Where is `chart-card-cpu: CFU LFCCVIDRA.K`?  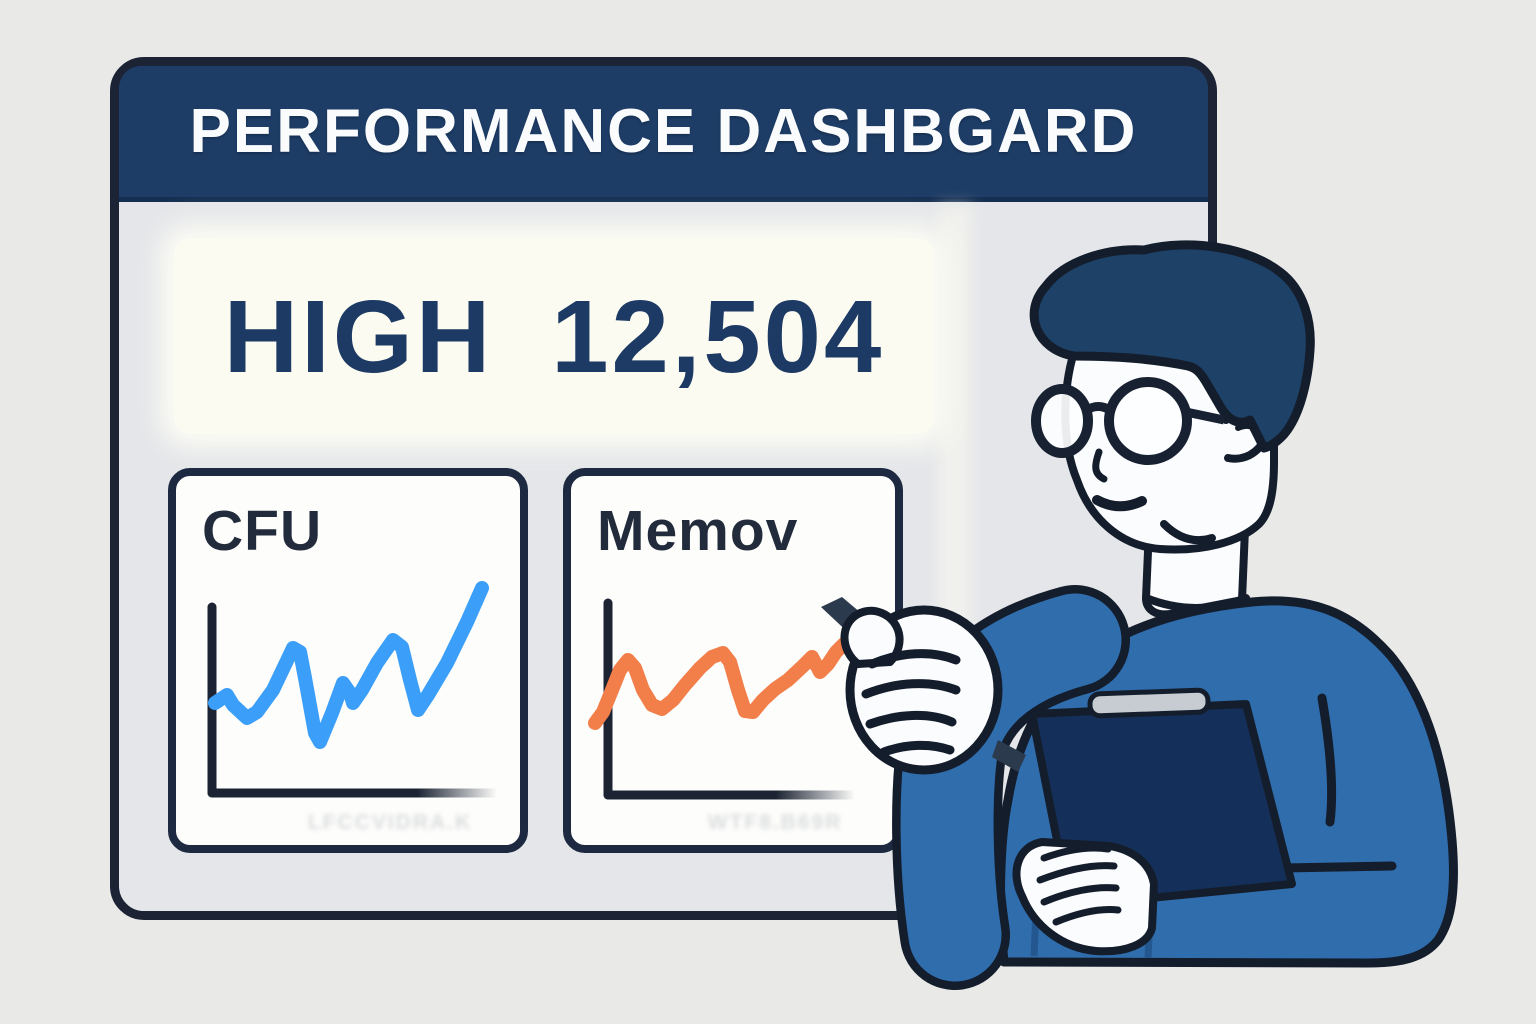 chart-card-cpu: CFU LFCCVIDRA.K is located at coordinates (348, 660).